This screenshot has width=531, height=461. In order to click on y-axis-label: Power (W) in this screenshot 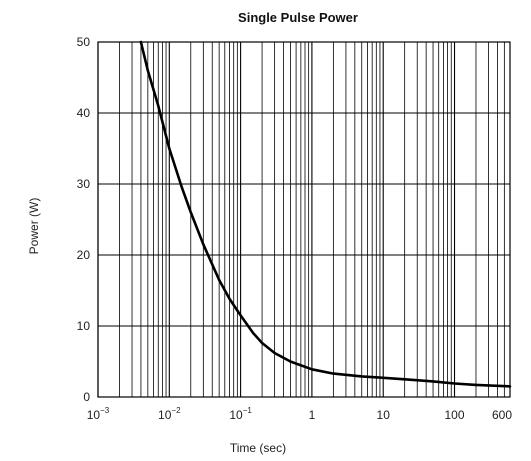, I will do `click(34, 226)`.